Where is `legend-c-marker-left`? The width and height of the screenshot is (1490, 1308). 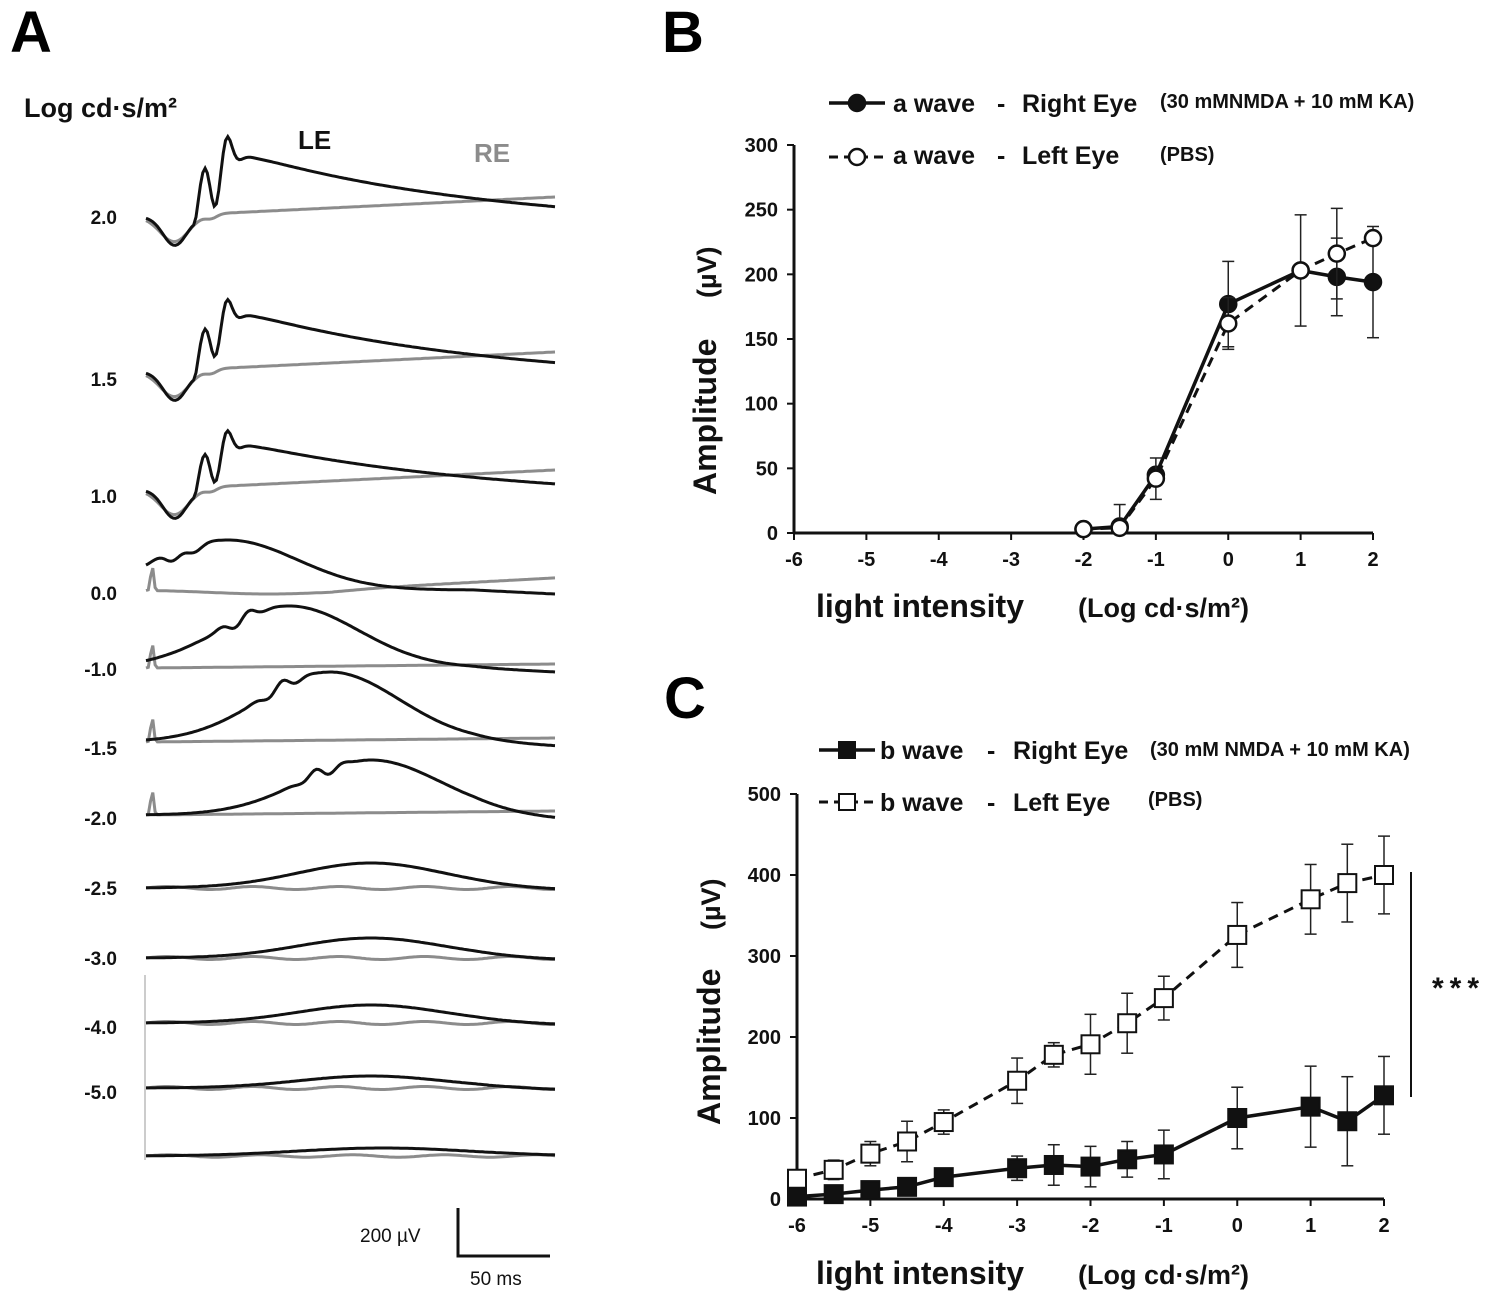
legend-c-marker-left is located at coordinates (847, 802).